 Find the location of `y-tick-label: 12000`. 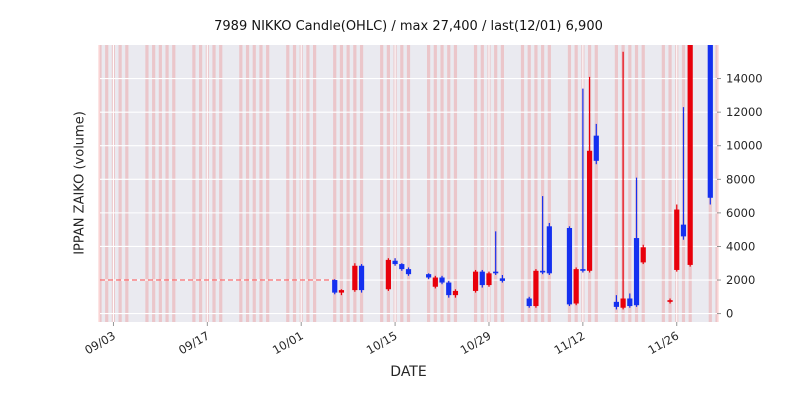

y-tick-label: 12000 is located at coordinates (744, 112).